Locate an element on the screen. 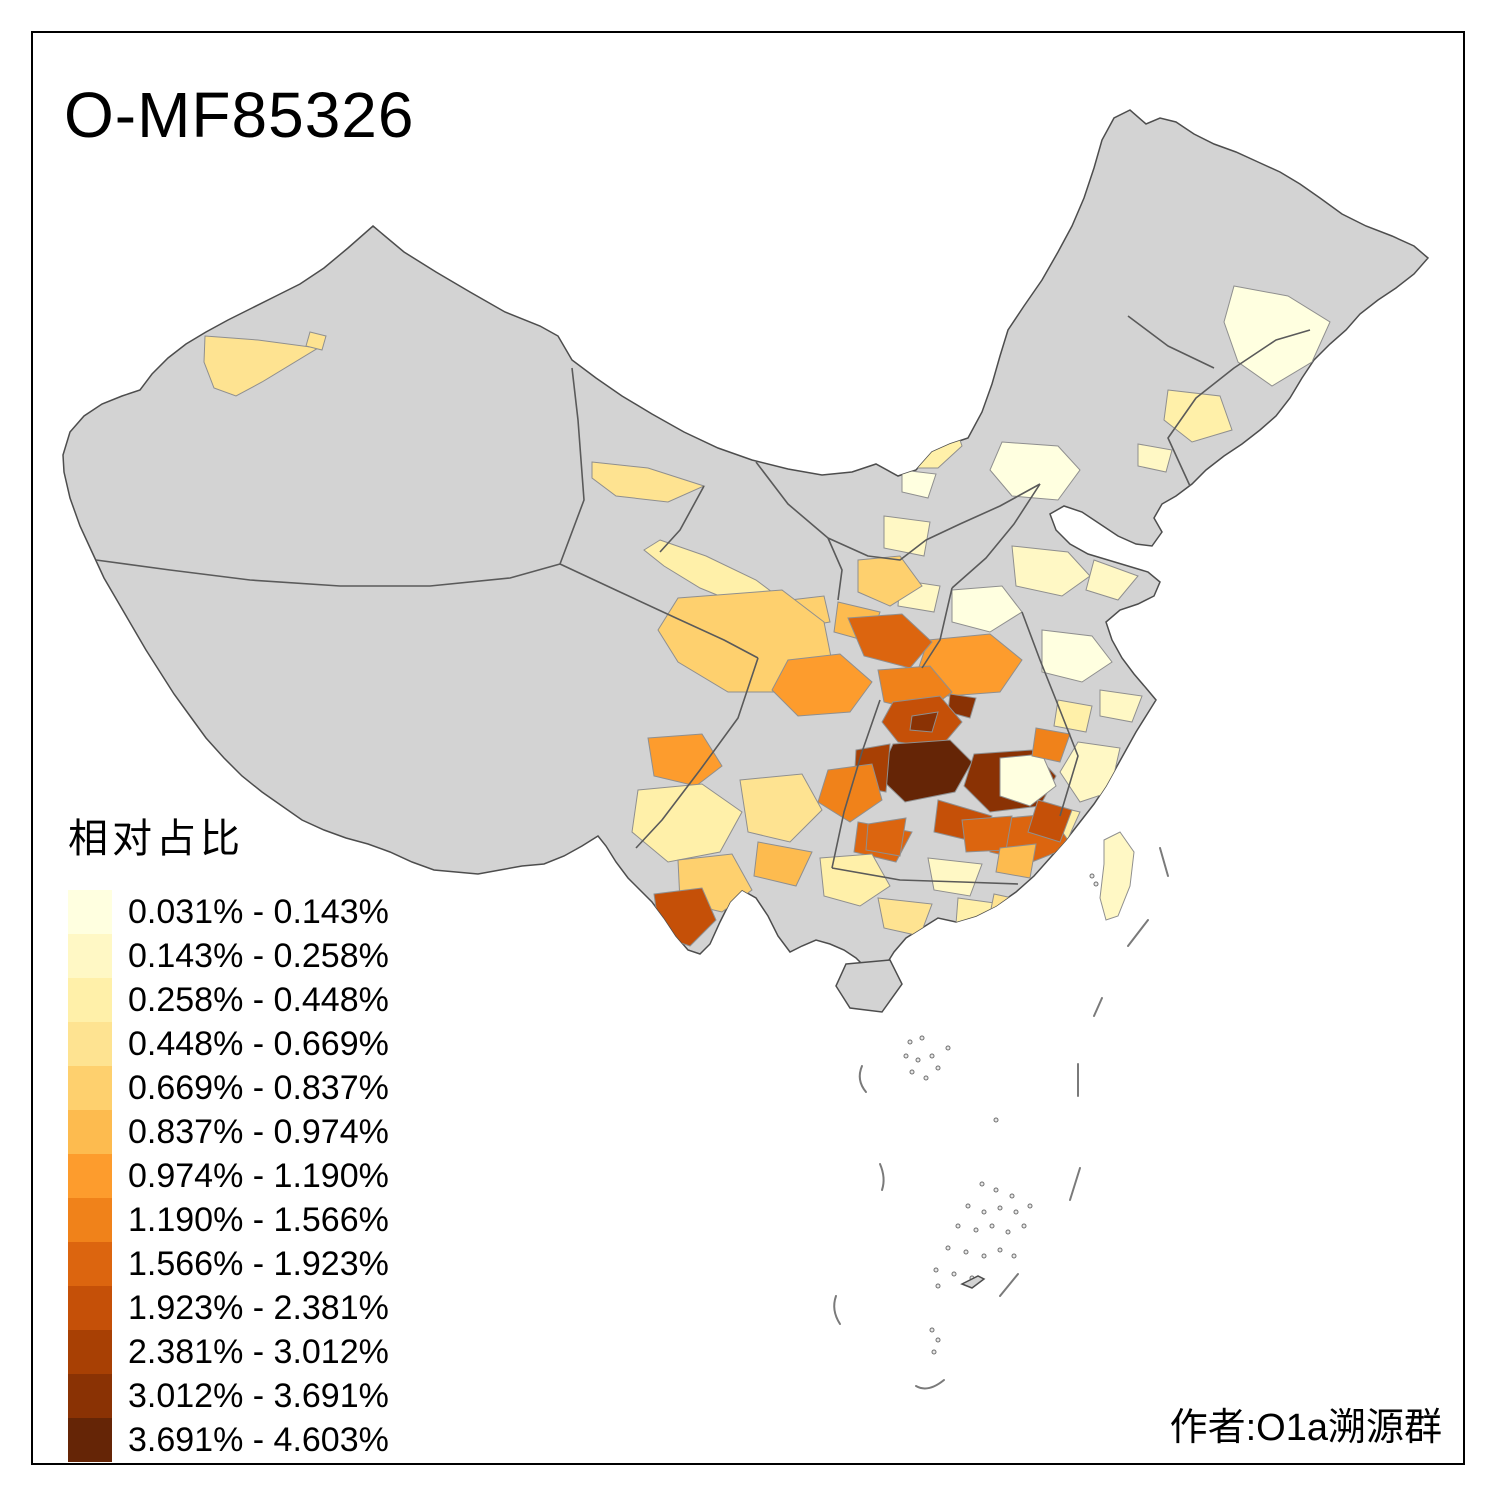 This screenshot has height=1500, width=1500. legend-label: 0.031% - 0.143% is located at coordinates (258, 911).